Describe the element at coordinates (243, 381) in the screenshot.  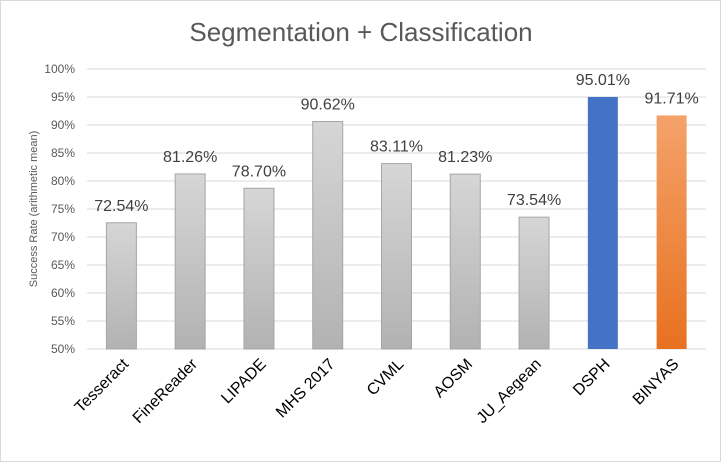
I see `x-tick-label: LIPADE` at that location.